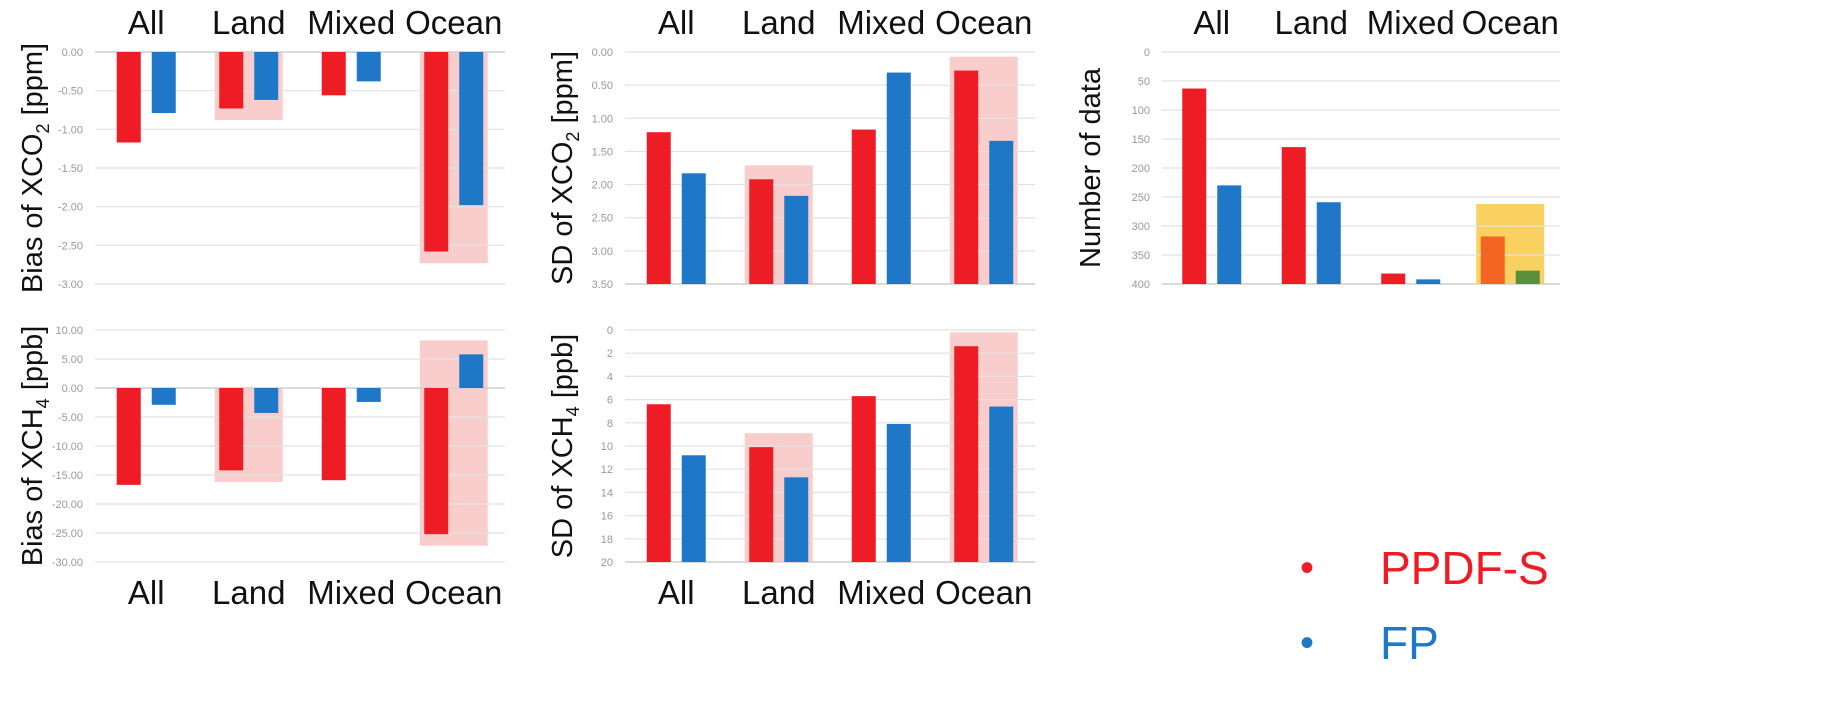  What do you see at coordinates (1141, 198) in the screenshot?
I see `y-tick-label: 250` at bounding box center [1141, 198].